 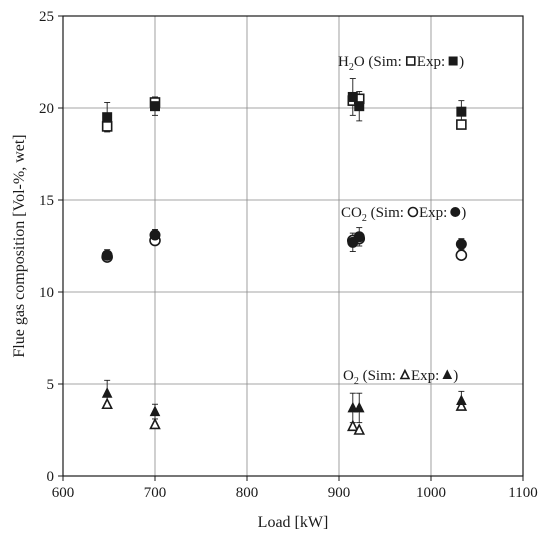 What do you see at coordinates (463, 213) in the screenshot?
I see `co2-legend-close: )` at bounding box center [463, 213].